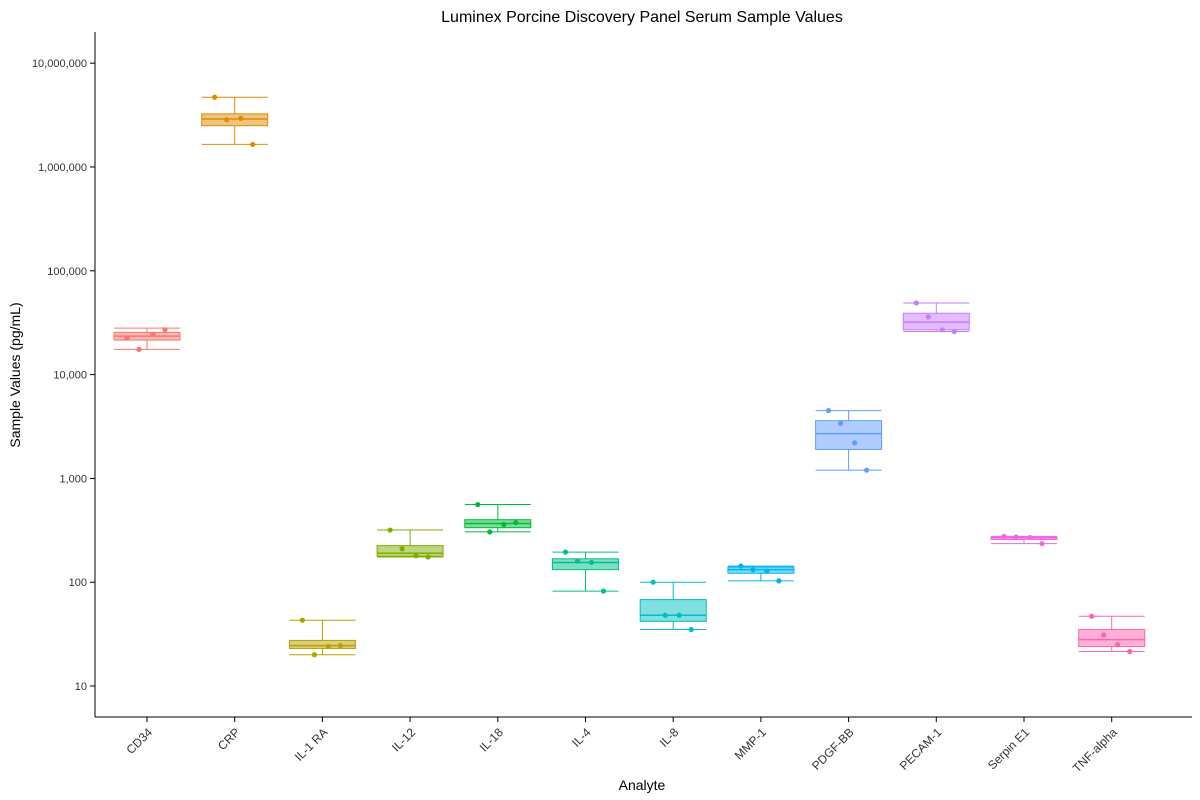 This screenshot has width=1200, height=800. I want to click on x-axis-title: Analyte, so click(642, 785).